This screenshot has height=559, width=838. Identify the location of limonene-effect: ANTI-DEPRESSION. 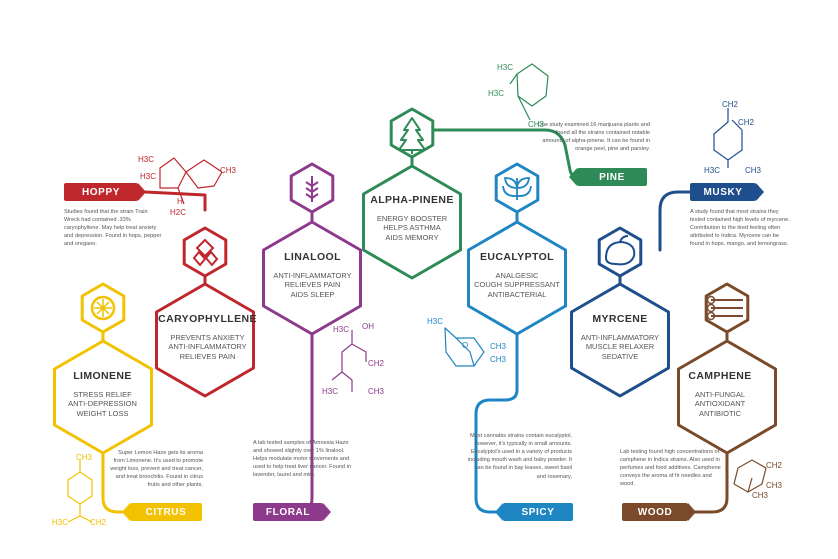
(102, 404).